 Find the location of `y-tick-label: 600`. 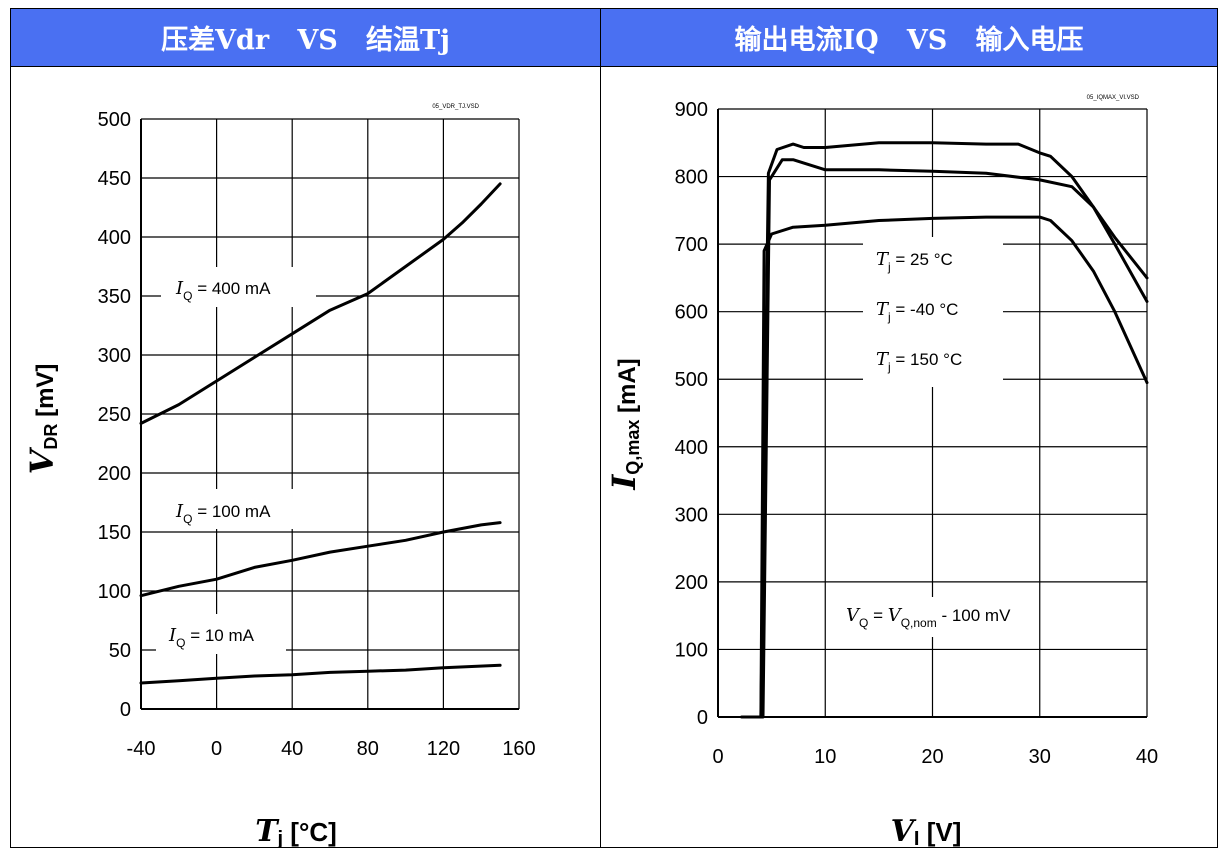

y-tick-label: 600 is located at coordinates (691, 313).